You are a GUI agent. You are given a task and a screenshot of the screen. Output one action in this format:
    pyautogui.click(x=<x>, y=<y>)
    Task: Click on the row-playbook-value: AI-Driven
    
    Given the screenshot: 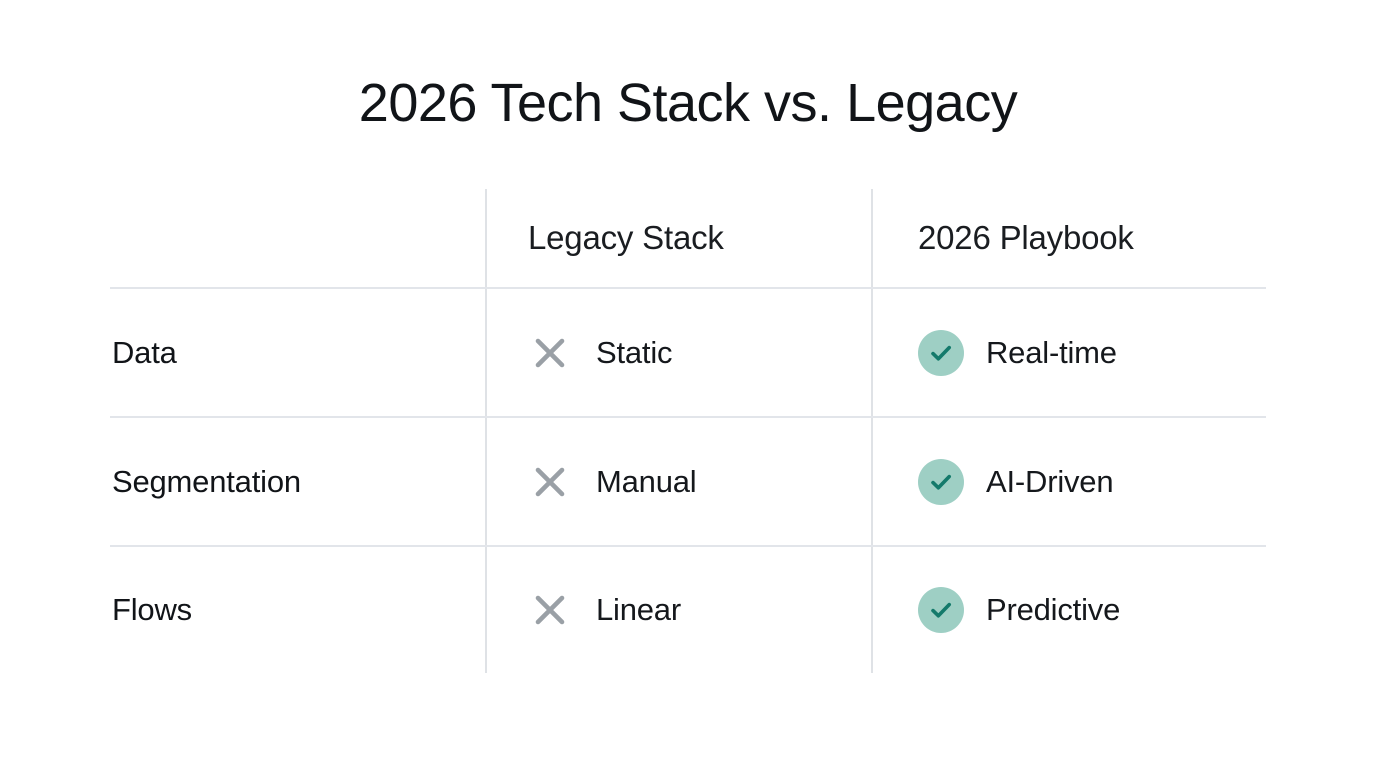 What is the action you would take?
    pyautogui.click(x=1050, y=481)
    